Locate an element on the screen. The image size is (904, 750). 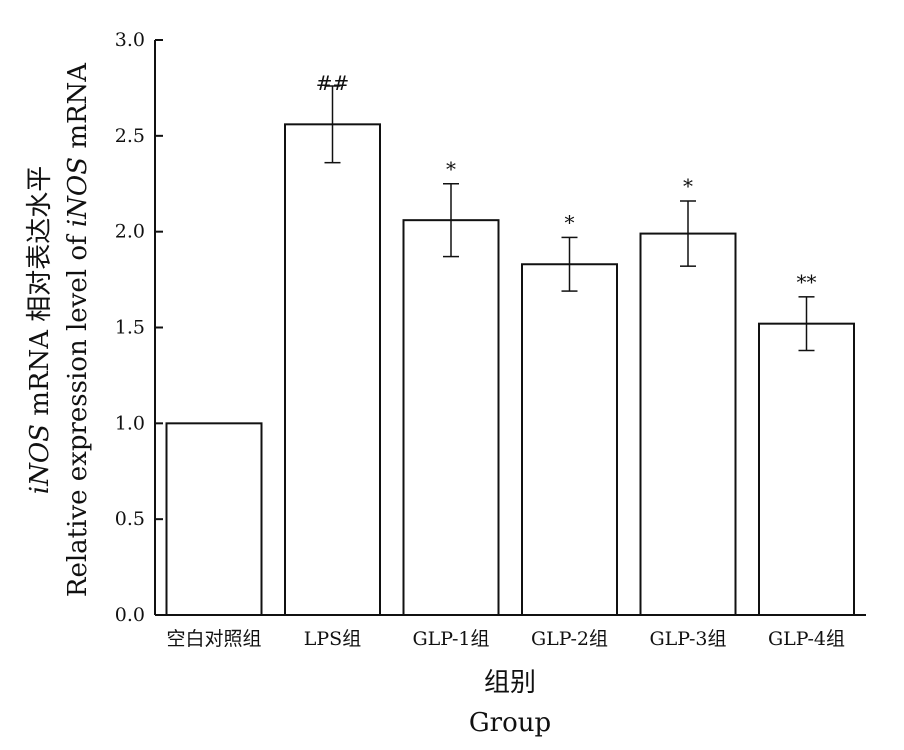
y-axis-title-en: Relative expression level of iNOS mRNA is located at coordinates (78, 329).